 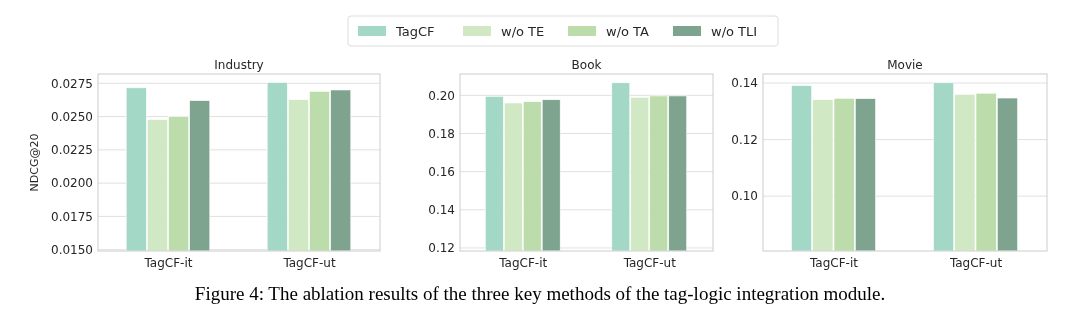 I want to click on y-tick-label: 0.0200, so click(x=72, y=183).